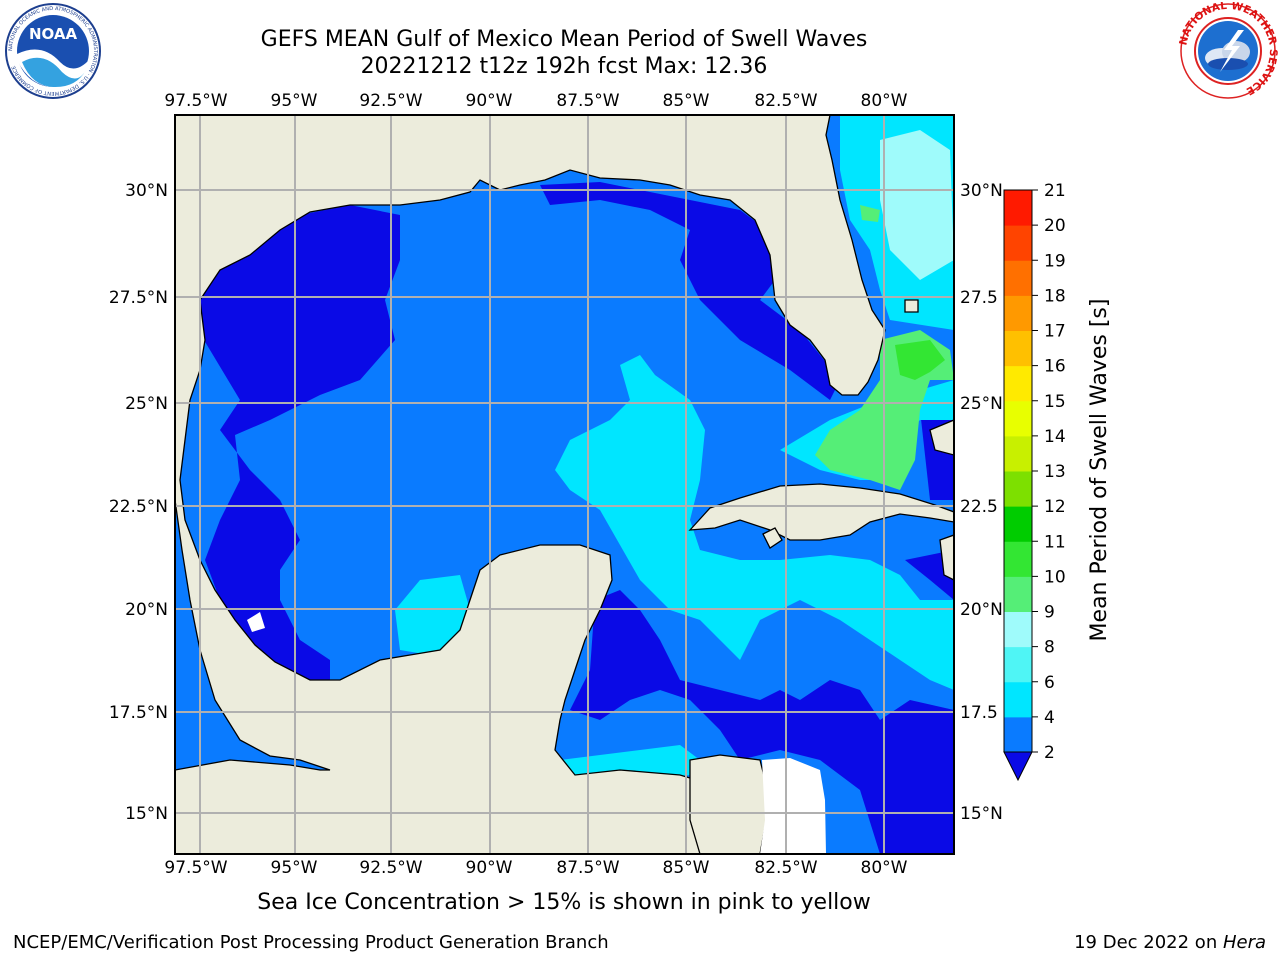 The image size is (1280, 960). I want to click on lon-label-top: 92.5°W, so click(390, 101).